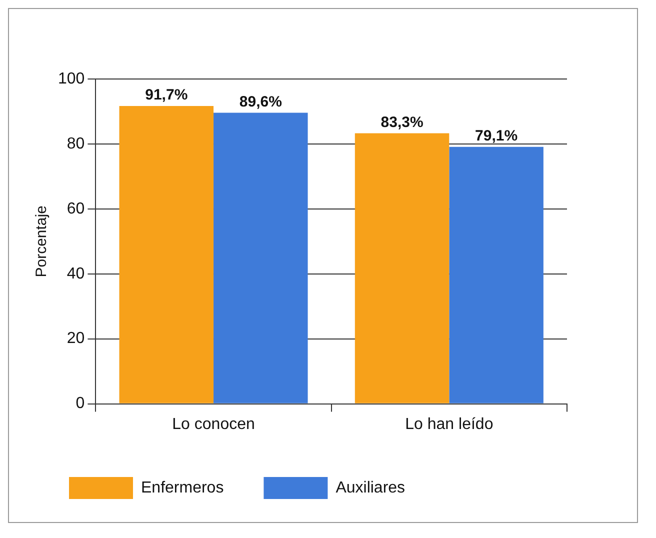 The width and height of the screenshot is (656, 538). What do you see at coordinates (75, 209) in the screenshot?
I see `y-tick-label: 60` at bounding box center [75, 209].